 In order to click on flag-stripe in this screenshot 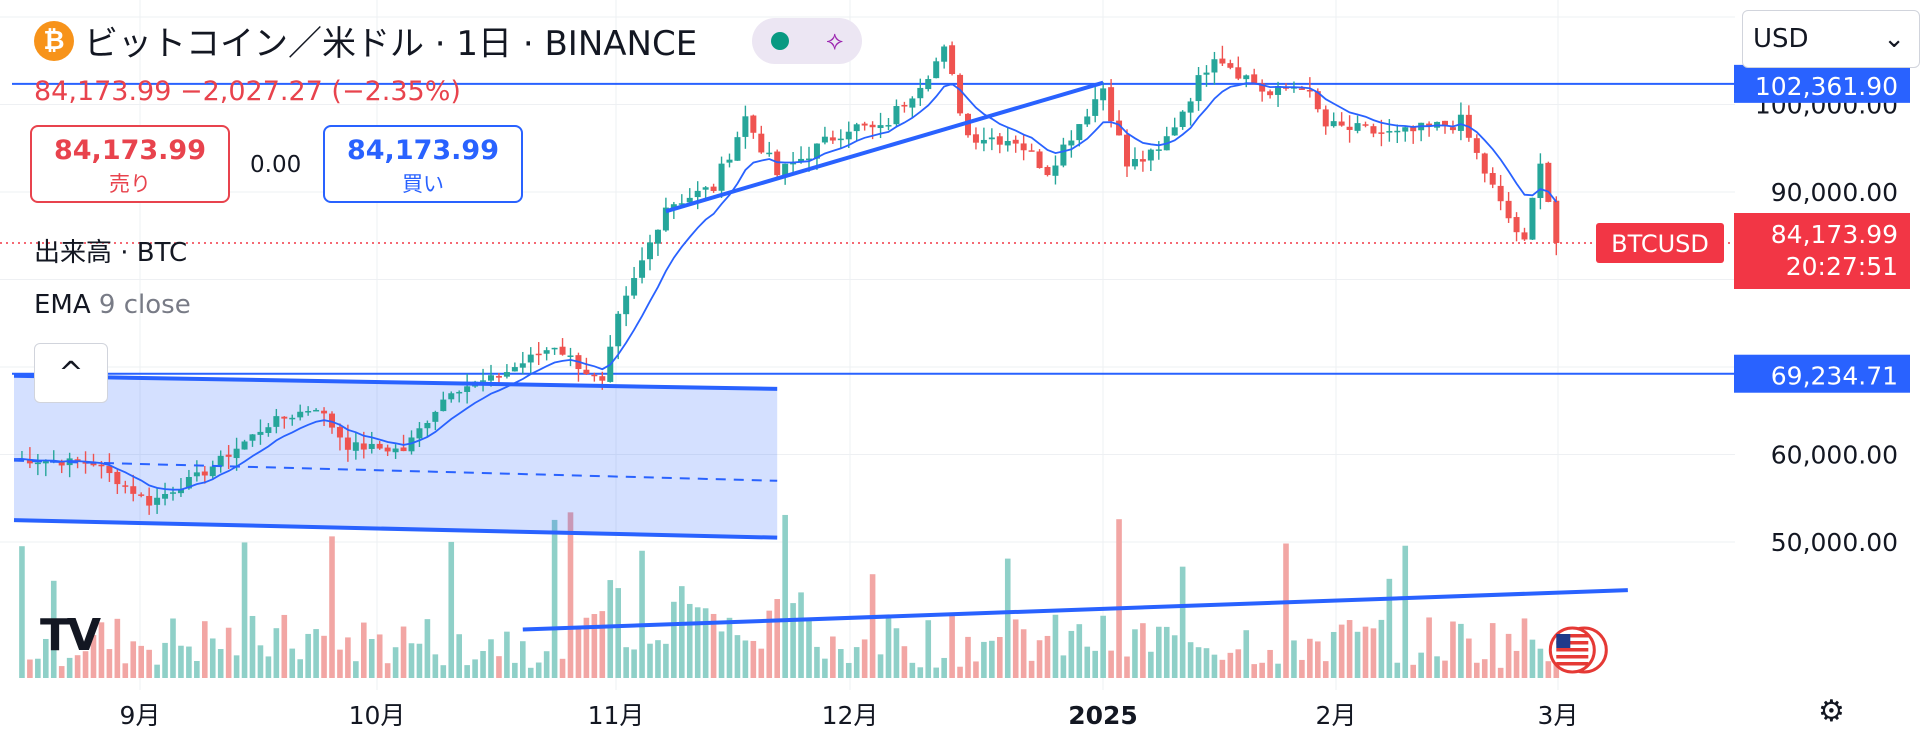, I will do `click(1572, 664)`.